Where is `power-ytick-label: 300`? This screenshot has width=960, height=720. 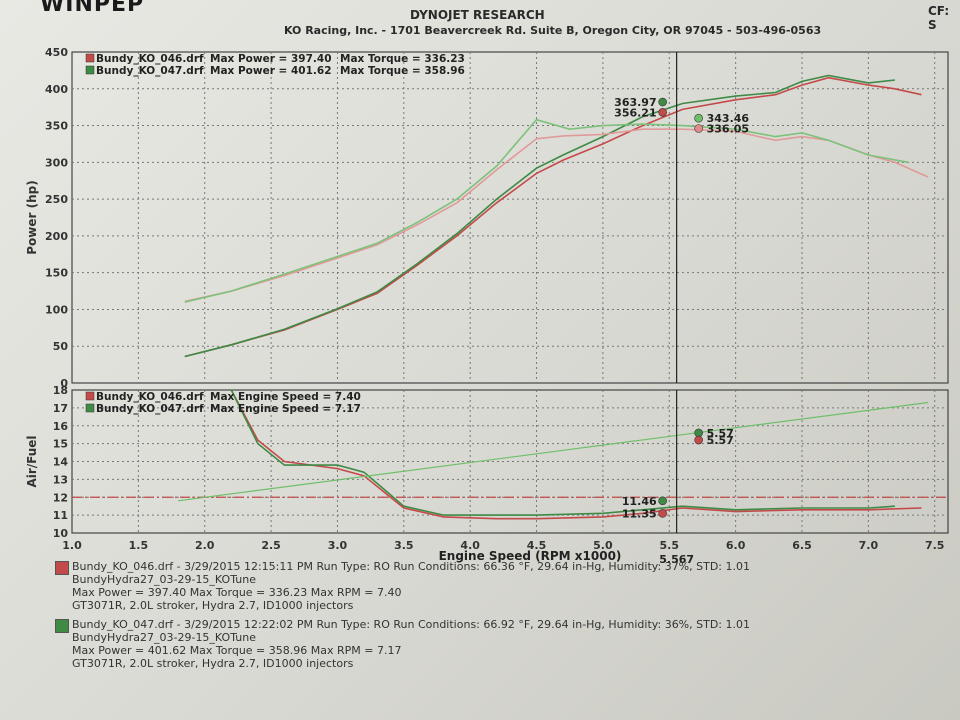 power-ytick-label: 300 is located at coordinates (56, 162).